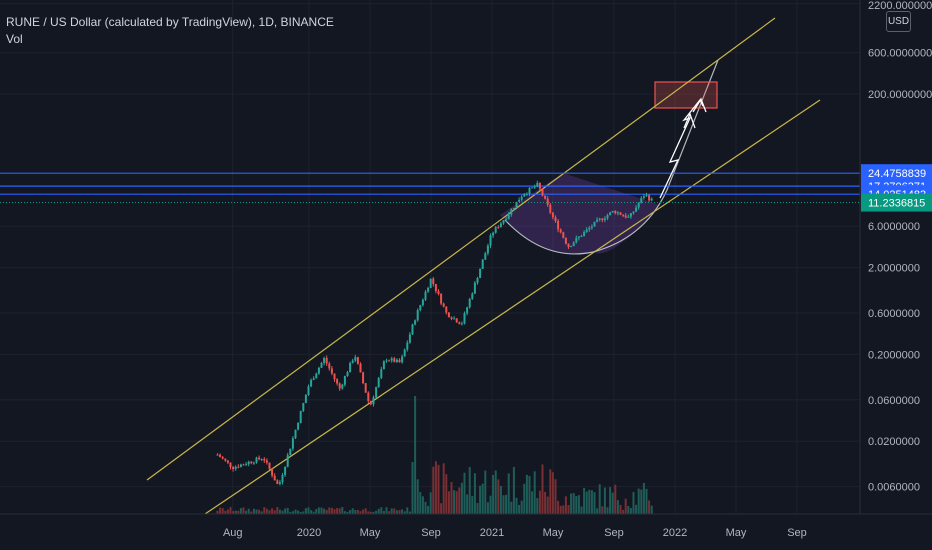  I want to click on price-tick-label: 2.0000000, so click(894, 269).